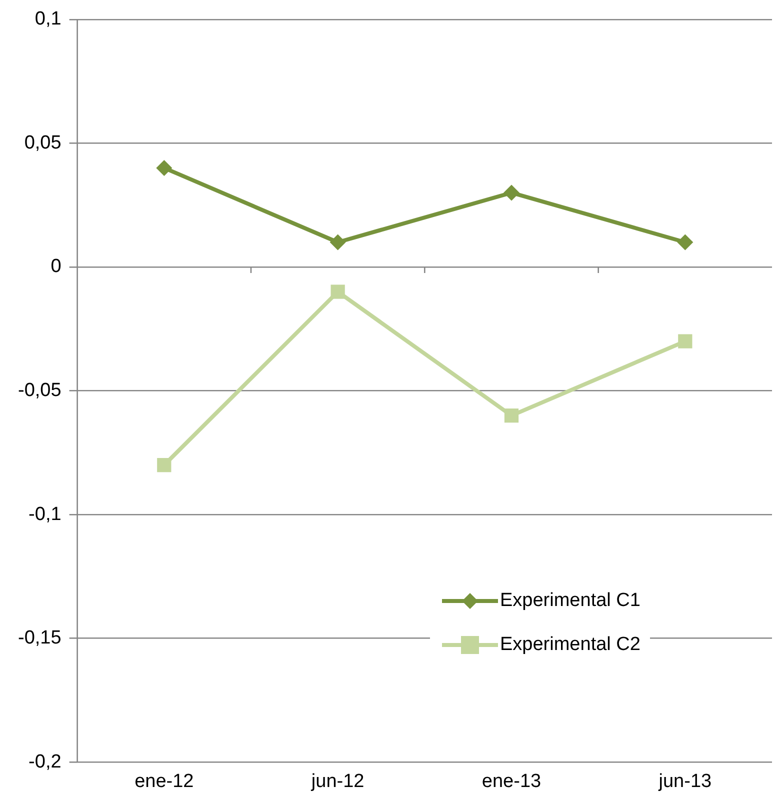  I want to click on legend-label: Experimental C1, so click(570, 601).